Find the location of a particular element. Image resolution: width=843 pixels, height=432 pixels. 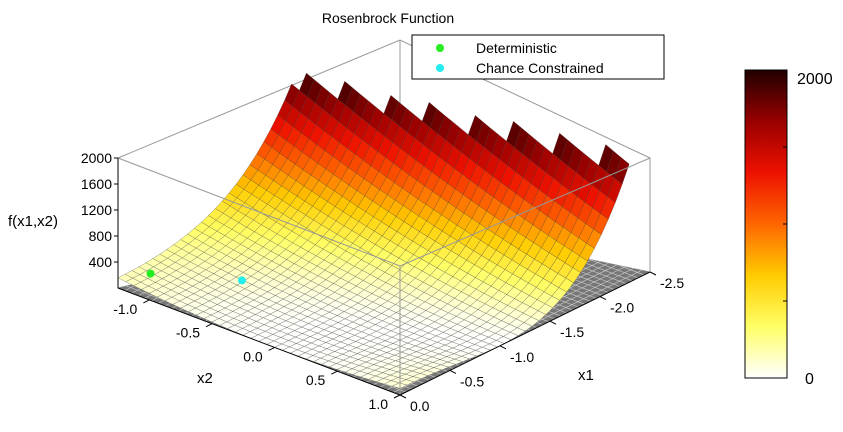

x1-tick-label: -1.0 is located at coordinates (522, 357).